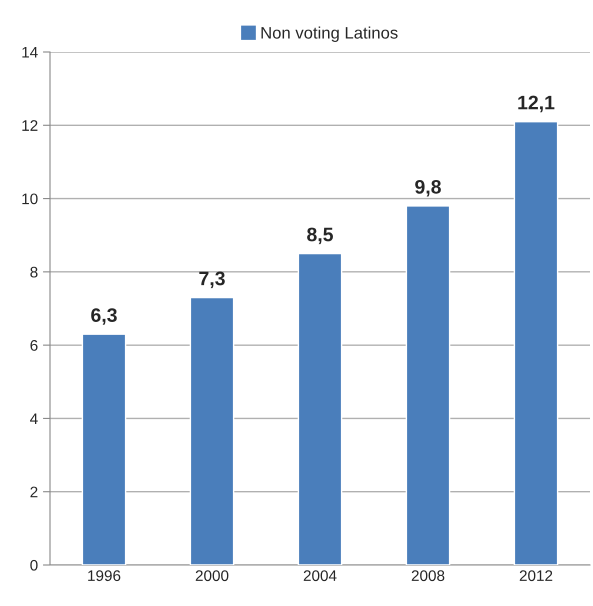 The height and width of the screenshot is (606, 593). What do you see at coordinates (428, 188) in the screenshot?
I see `data-label: 9,8` at bounding box center [428, 188].